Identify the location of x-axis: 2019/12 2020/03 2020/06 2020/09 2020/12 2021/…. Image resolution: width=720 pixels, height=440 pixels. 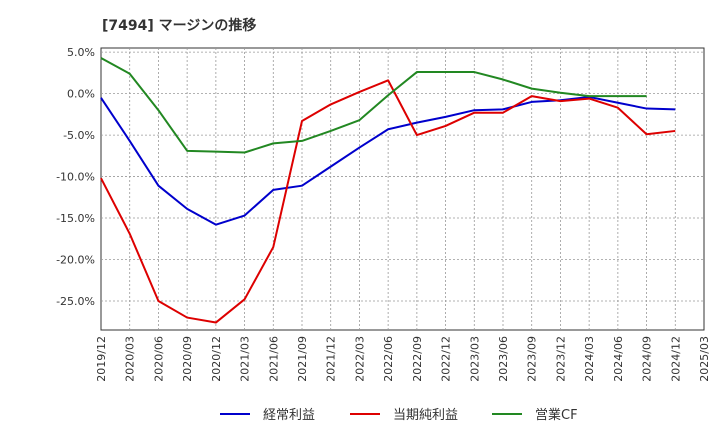
(403, 359).